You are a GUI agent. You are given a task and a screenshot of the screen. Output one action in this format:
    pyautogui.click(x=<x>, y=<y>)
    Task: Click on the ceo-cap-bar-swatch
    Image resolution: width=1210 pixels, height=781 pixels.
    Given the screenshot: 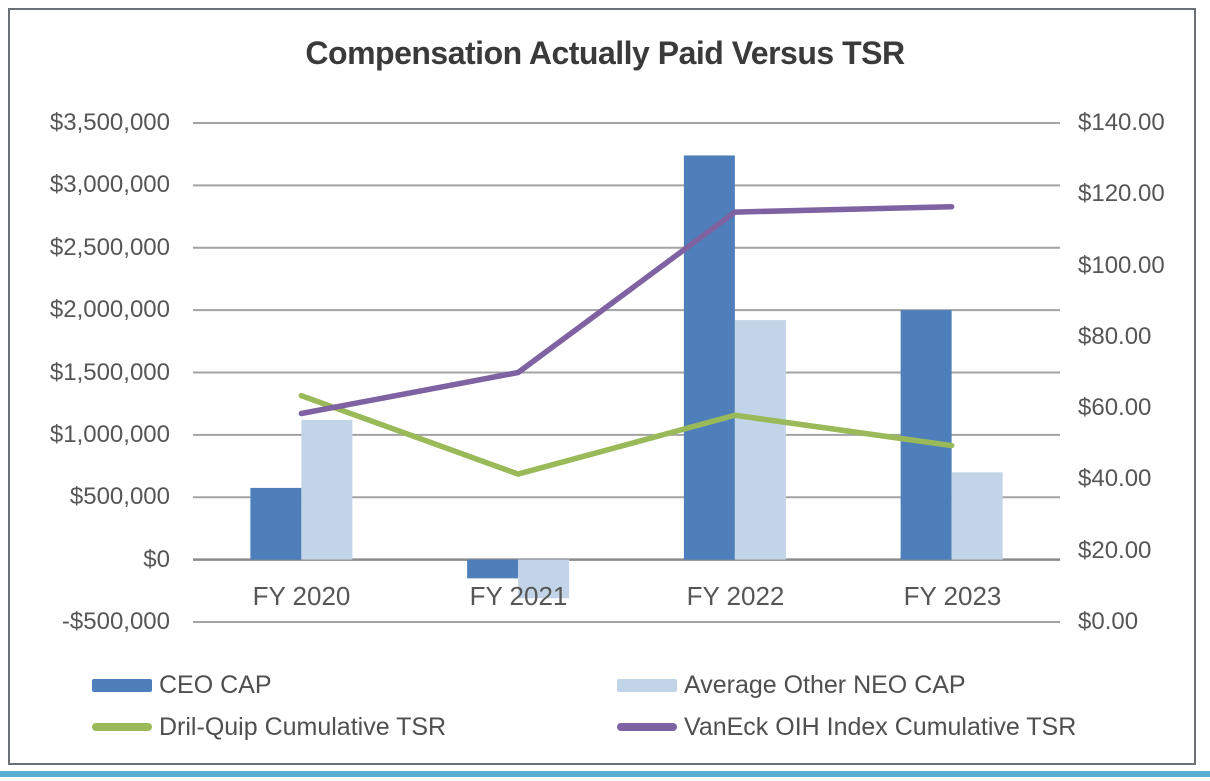 What is the action you would take?
    pyautogui.click(x=122, y=685)
    